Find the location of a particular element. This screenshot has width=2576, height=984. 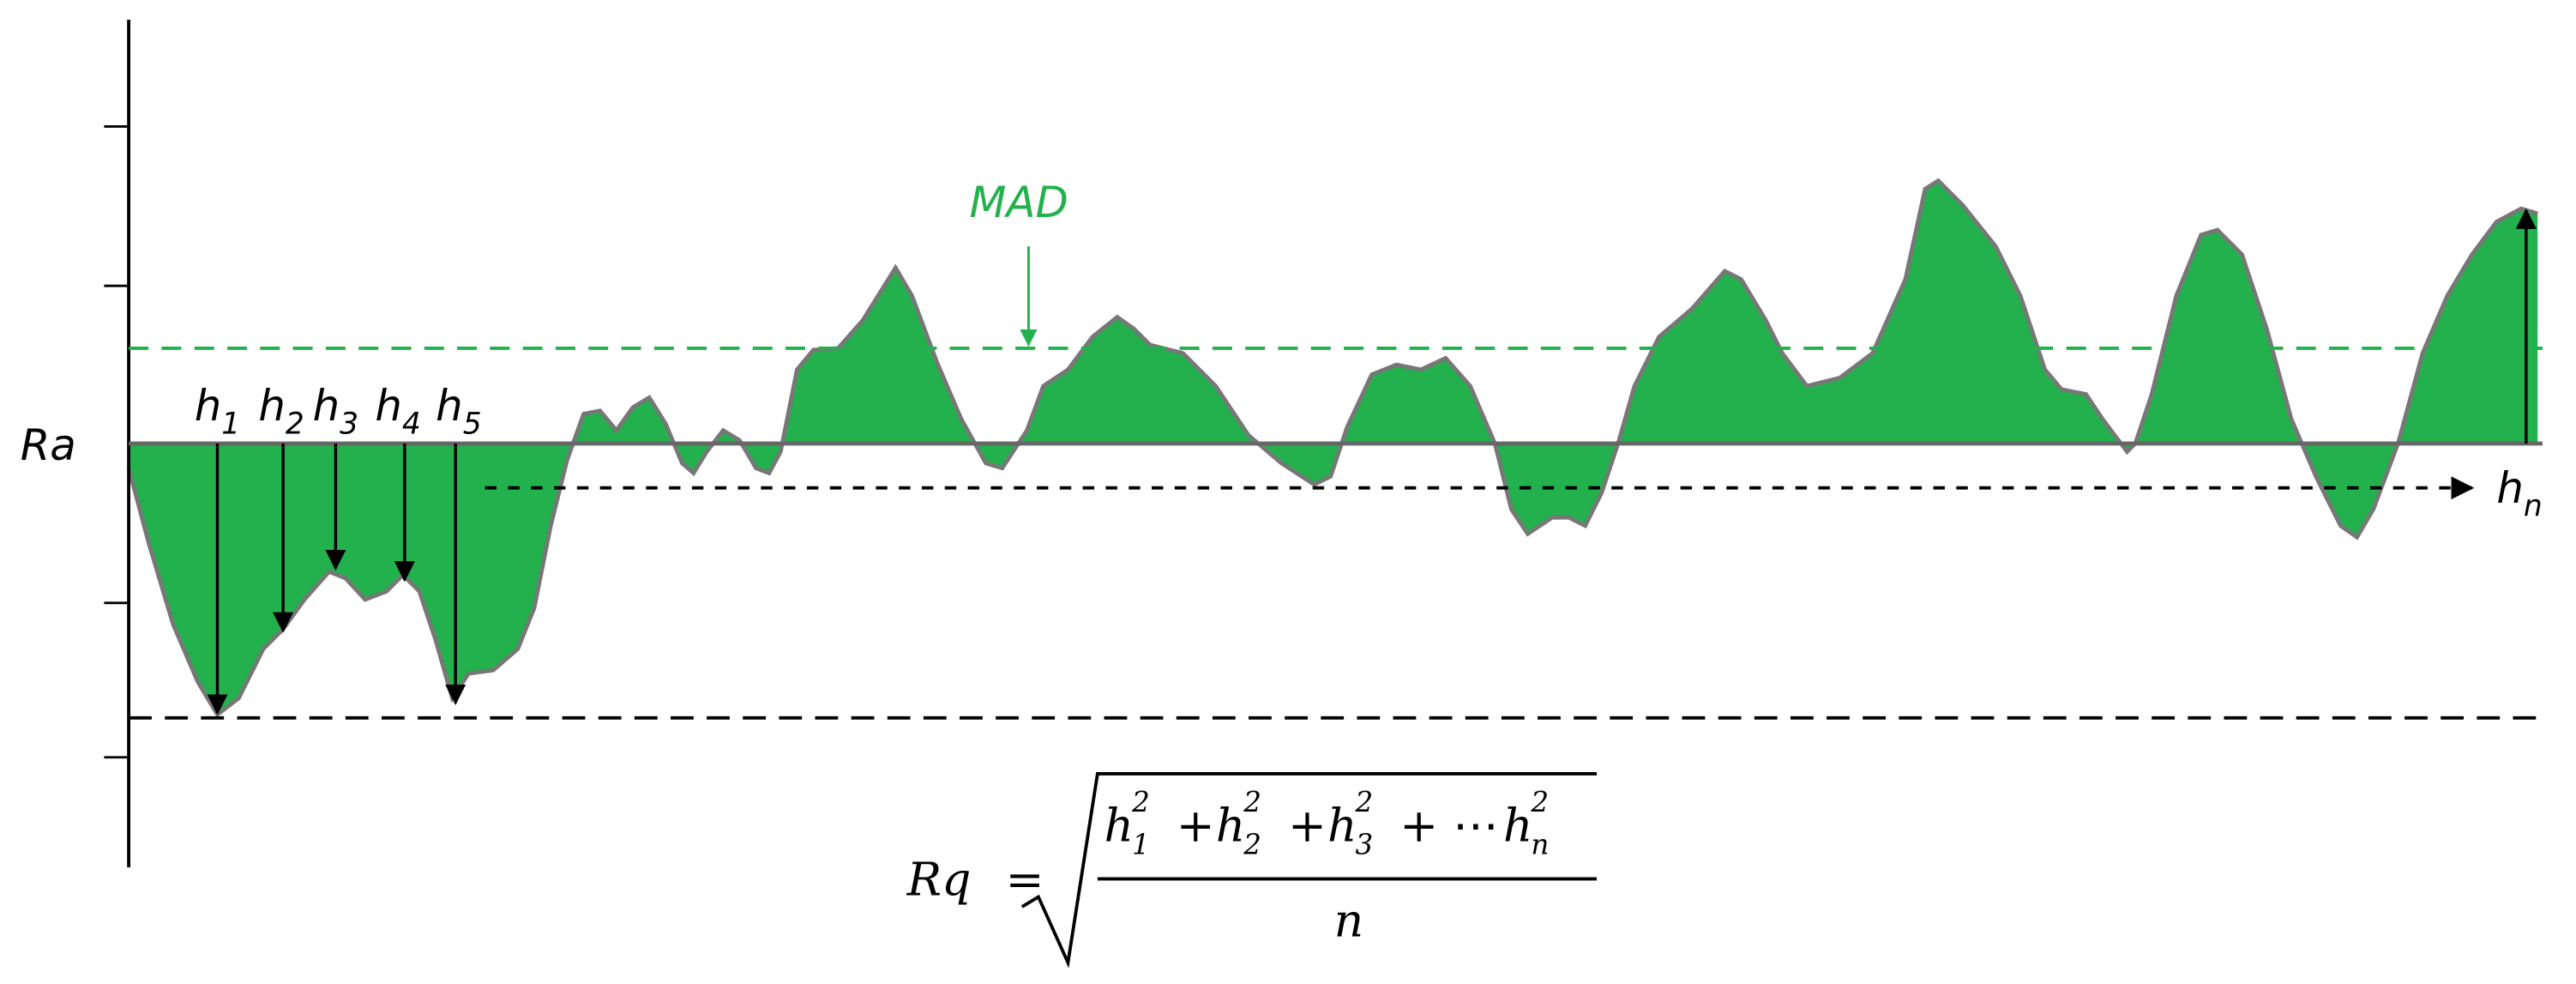

h-label: h1 is located at coordinates (217, 411).